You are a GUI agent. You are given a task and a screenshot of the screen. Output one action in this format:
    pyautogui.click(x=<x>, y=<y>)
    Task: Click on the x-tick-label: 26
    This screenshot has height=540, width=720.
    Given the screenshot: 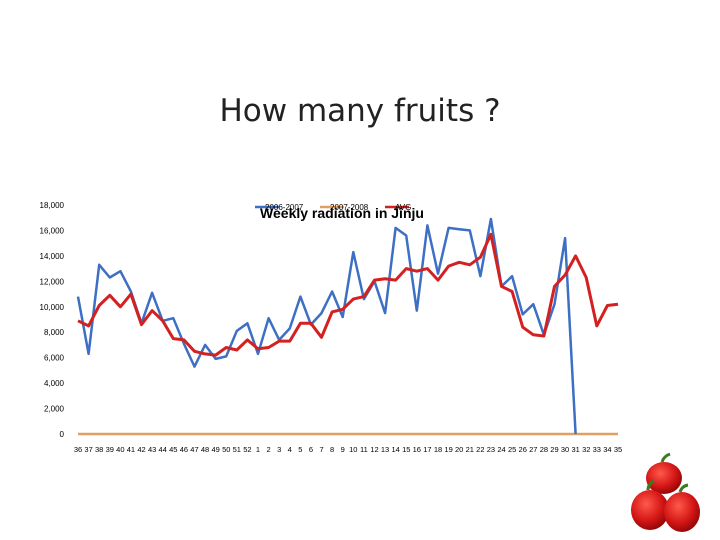 What is the action you would take?
    pyautogui.click(x=523, y=449)
    